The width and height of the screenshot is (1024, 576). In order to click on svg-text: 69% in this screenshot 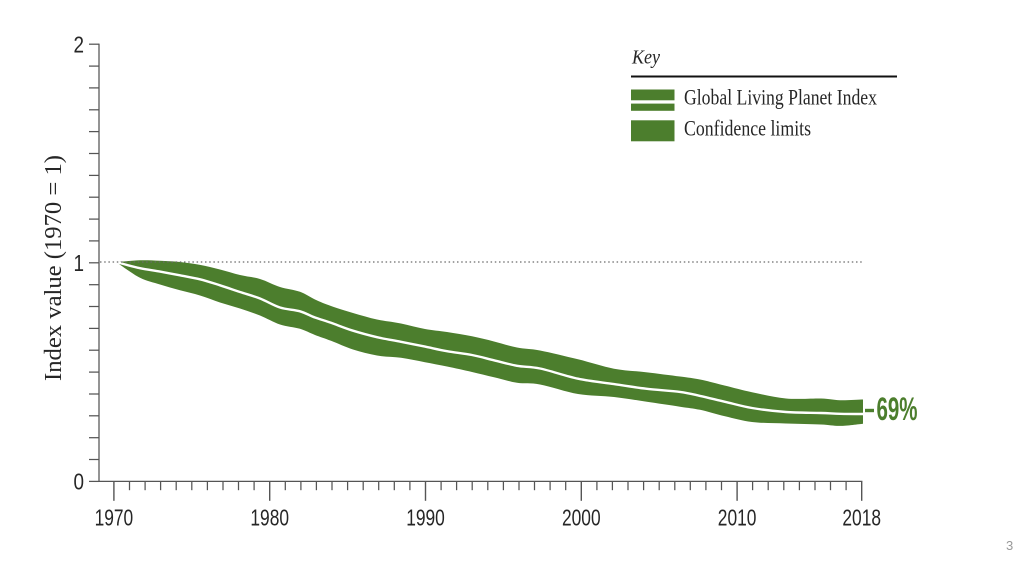, I will do `click(897, 409)`.